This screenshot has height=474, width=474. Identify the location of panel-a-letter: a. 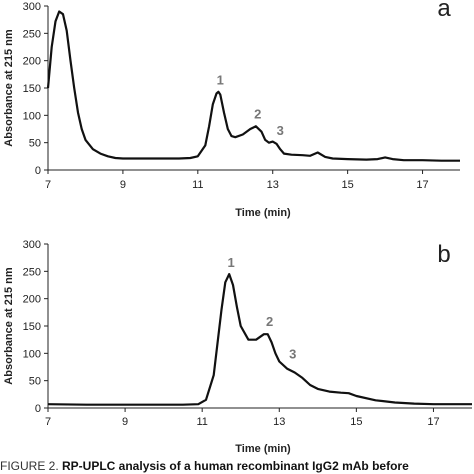
(444, 11).